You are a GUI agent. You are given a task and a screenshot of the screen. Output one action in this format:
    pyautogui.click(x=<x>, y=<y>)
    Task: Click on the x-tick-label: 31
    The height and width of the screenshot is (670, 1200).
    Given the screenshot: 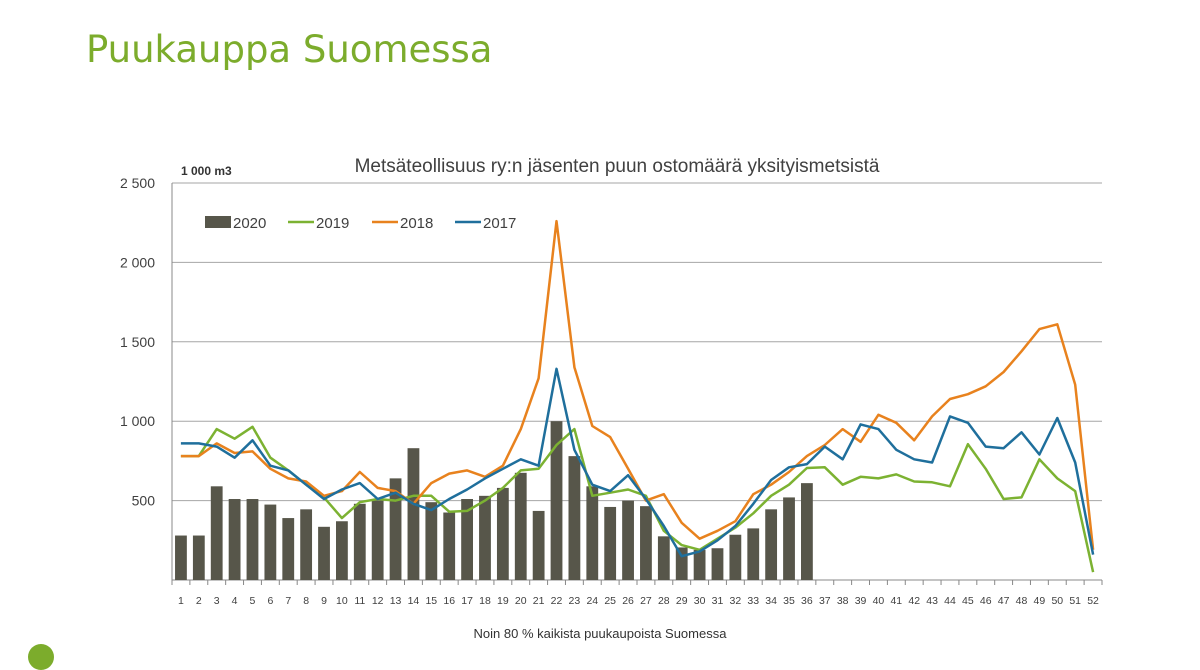 What is the action you would take?
    pyautogui.click(x=718, y=601)
    